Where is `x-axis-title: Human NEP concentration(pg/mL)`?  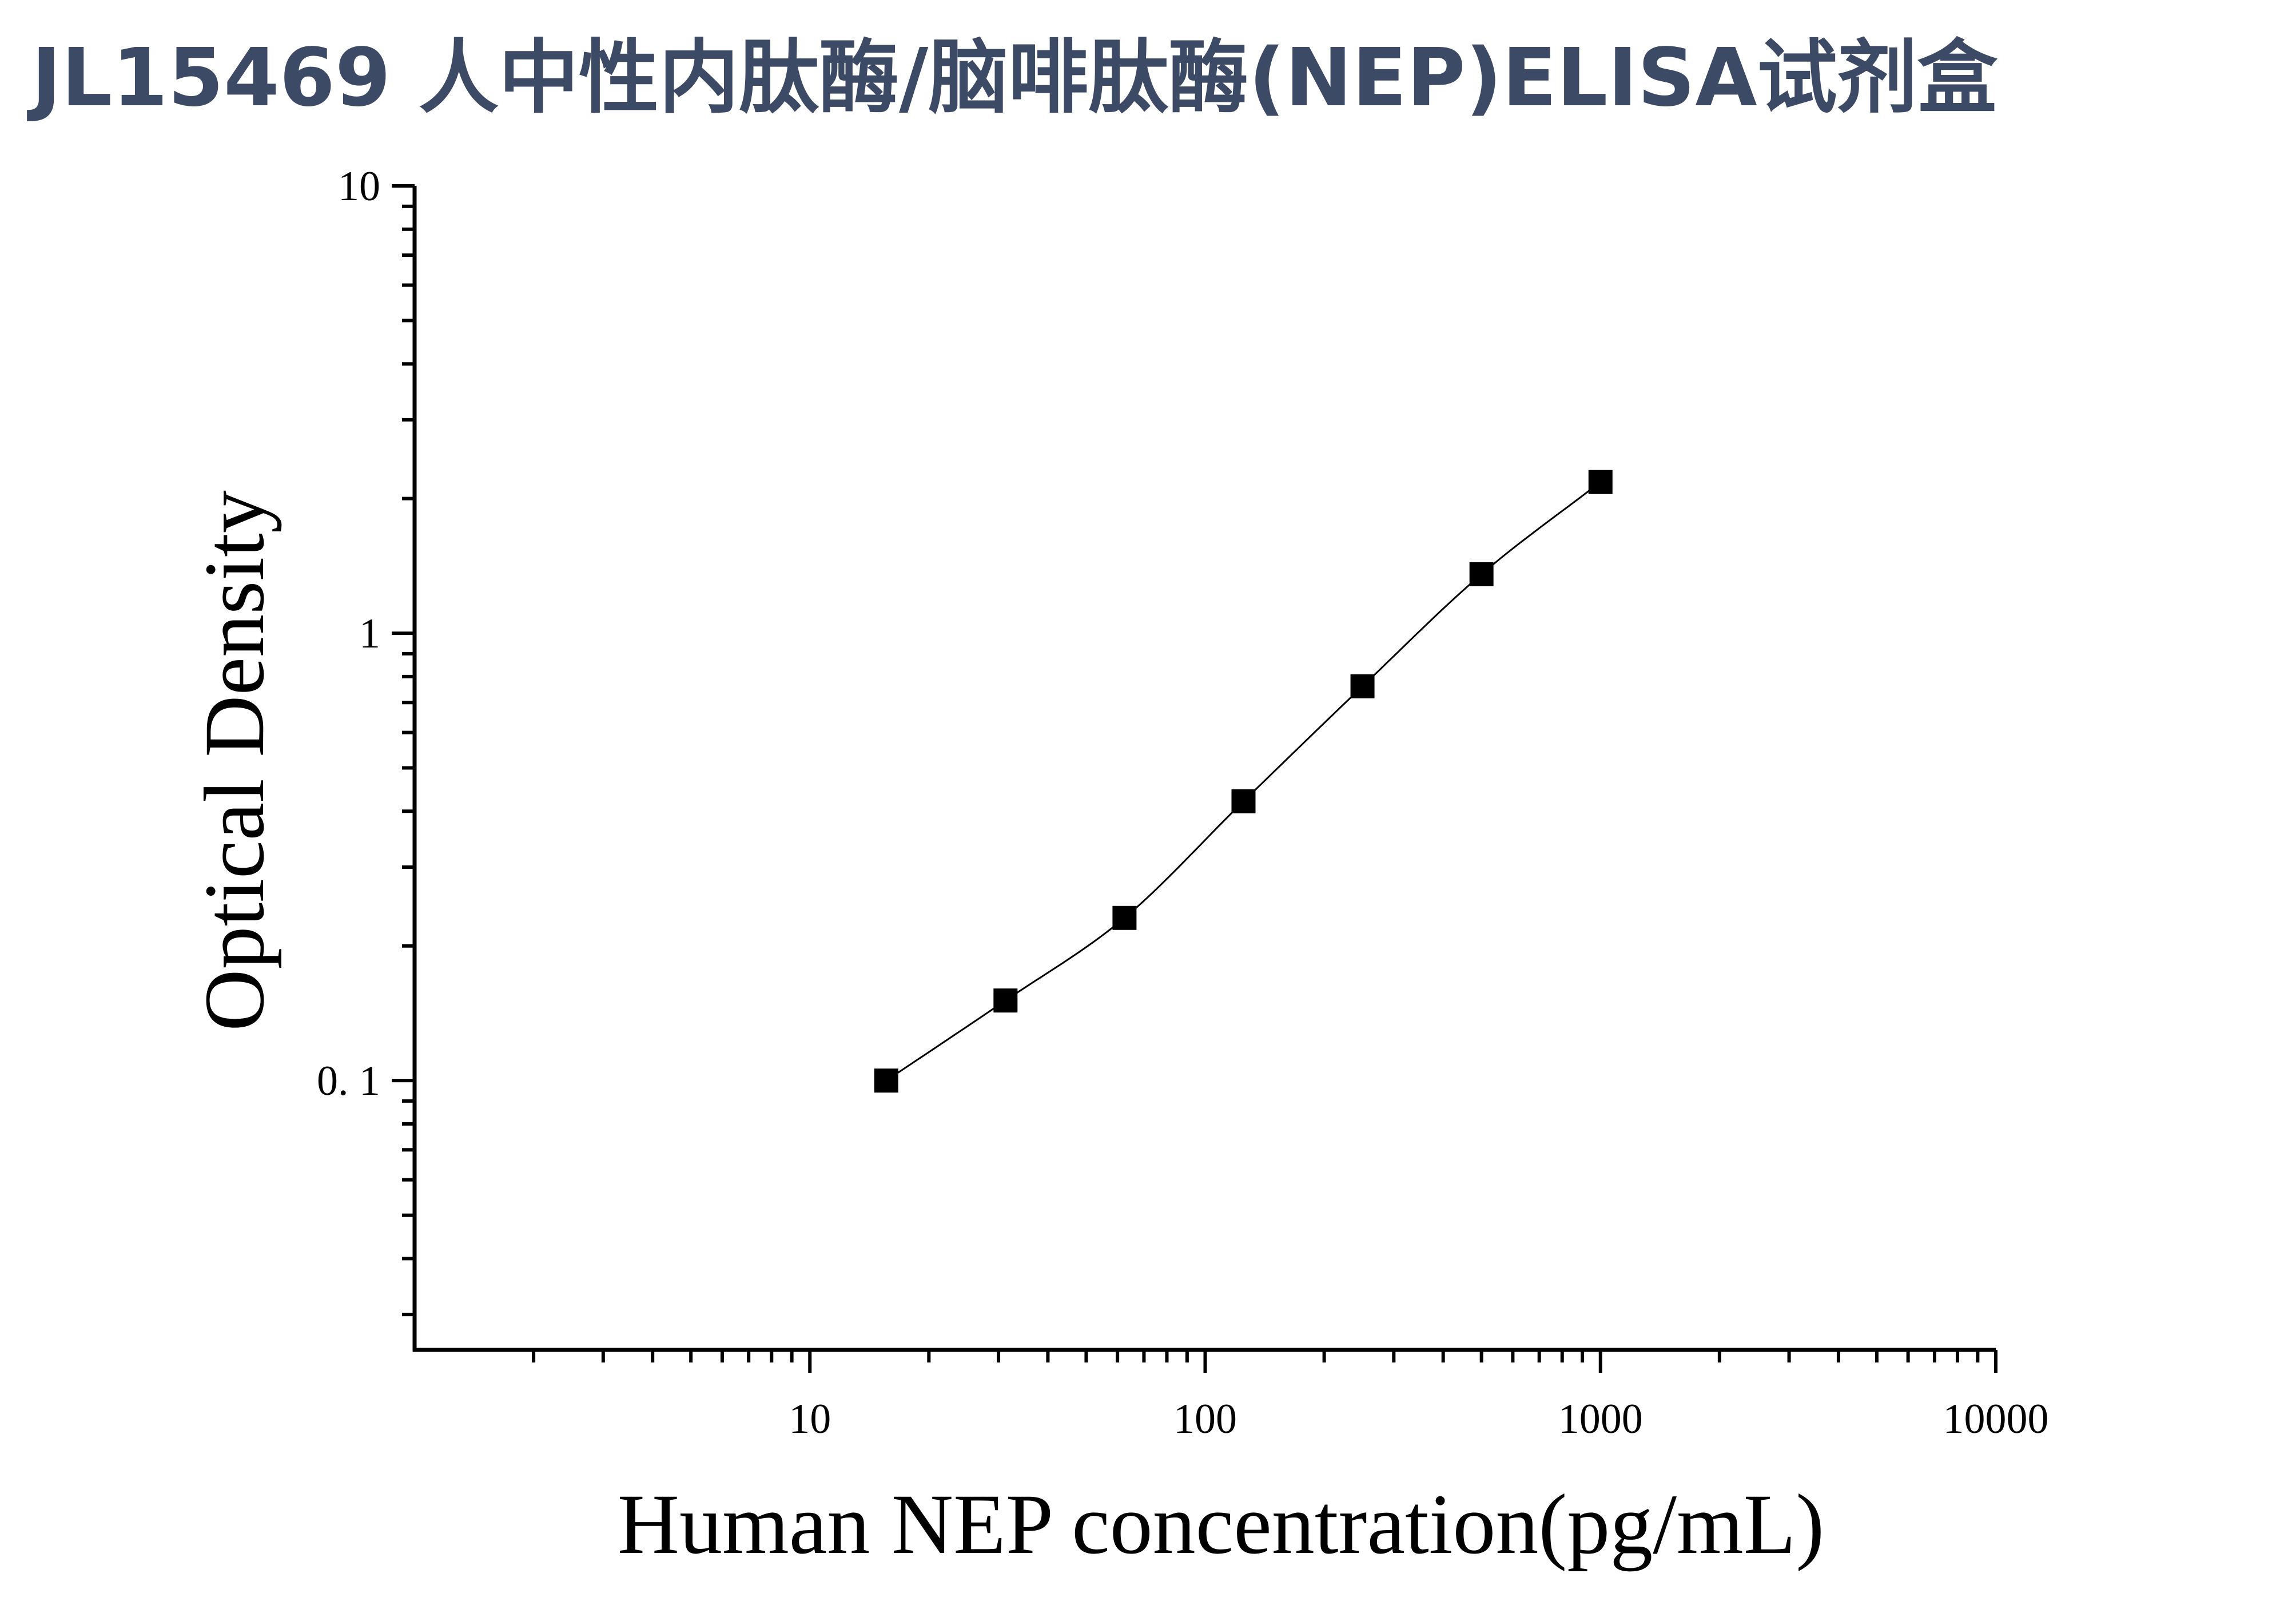
x-axis-title: Human NEP concentration(pg/mL) is located at coordinates (1222, 1524).